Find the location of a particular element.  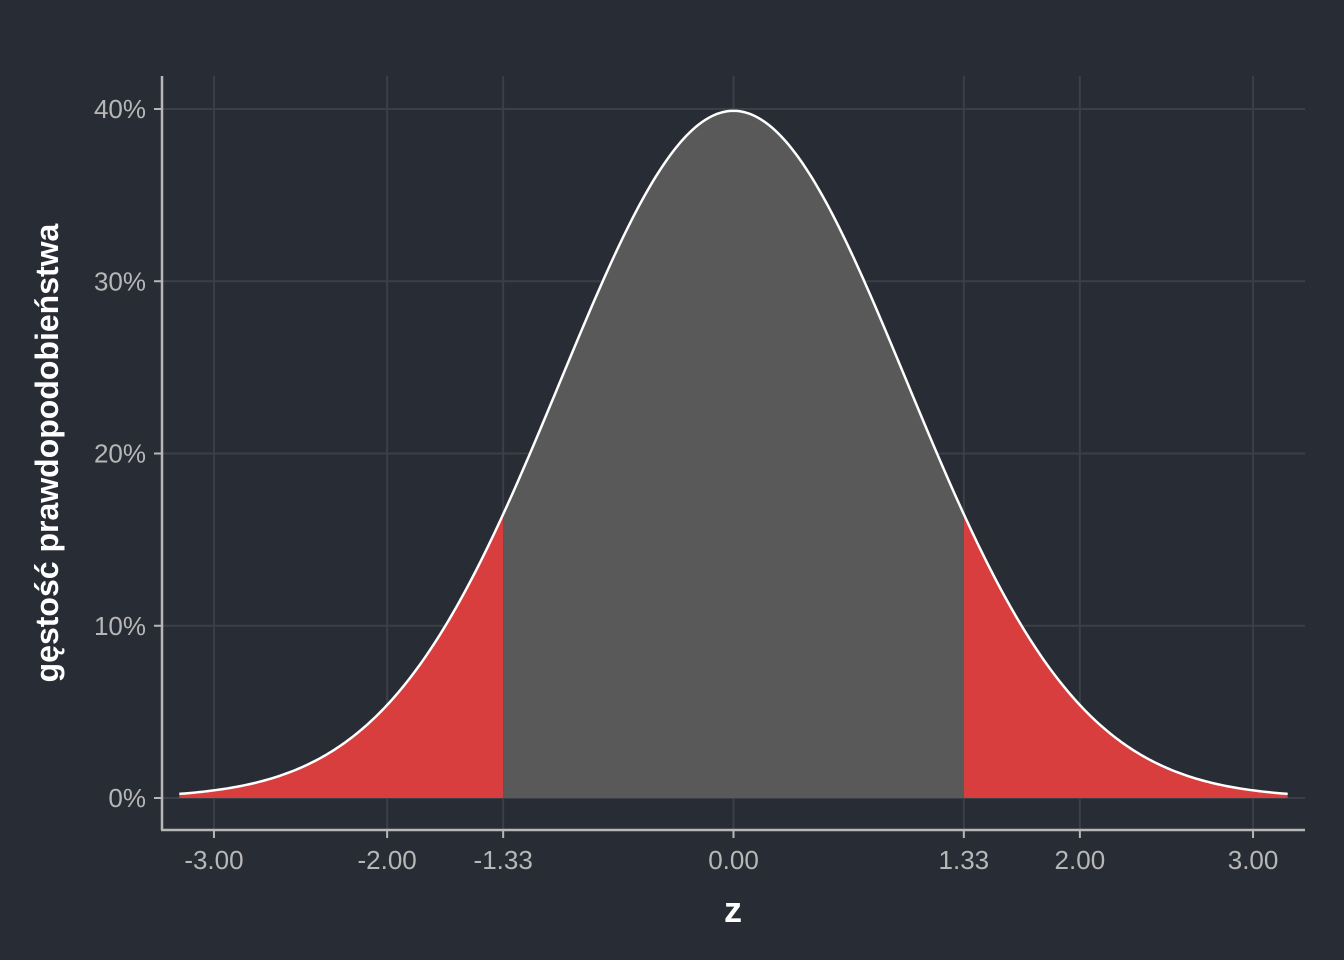

x-tick-label: -1.33 is located at coordinates (503, 860).